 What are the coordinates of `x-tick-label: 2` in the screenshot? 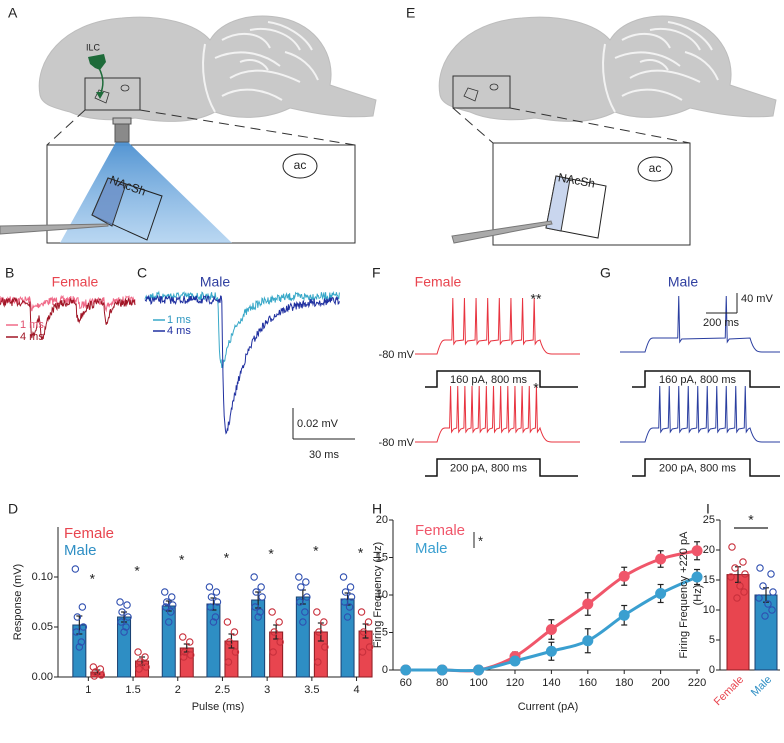 It's located at (178, 690).